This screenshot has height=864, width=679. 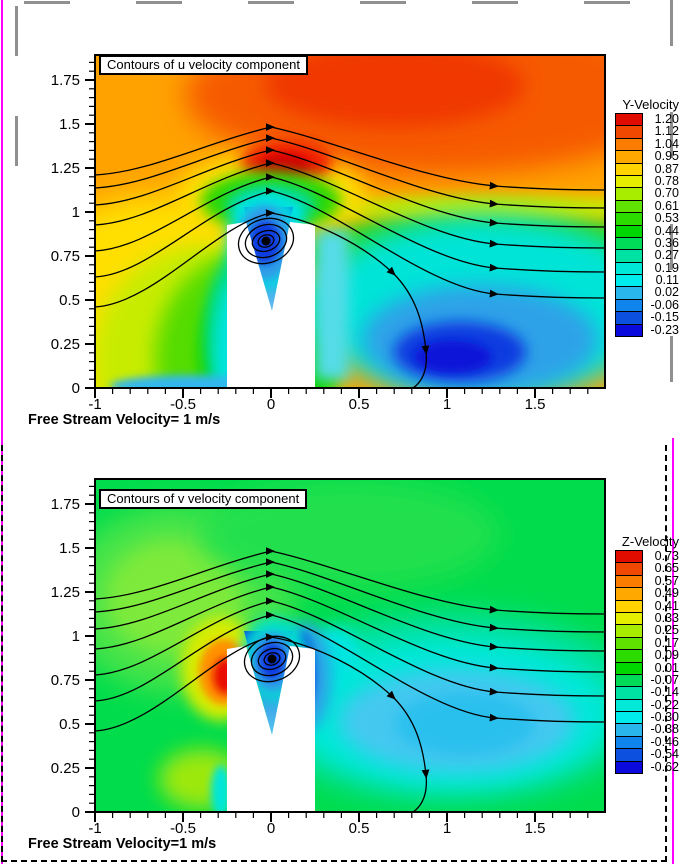 What do you see at coordinates (667, 280) in the screenshot?
I see `legend-value-label: 0.11` at bounding box center [667, 280].